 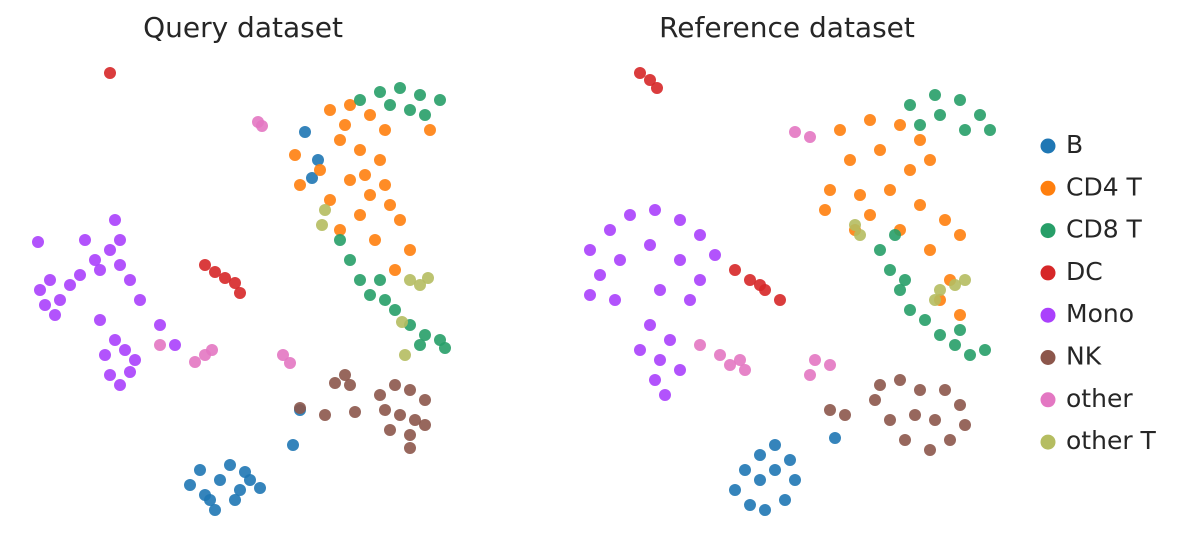 I want to click on legend-label: other, so click(x=1099, y=398).